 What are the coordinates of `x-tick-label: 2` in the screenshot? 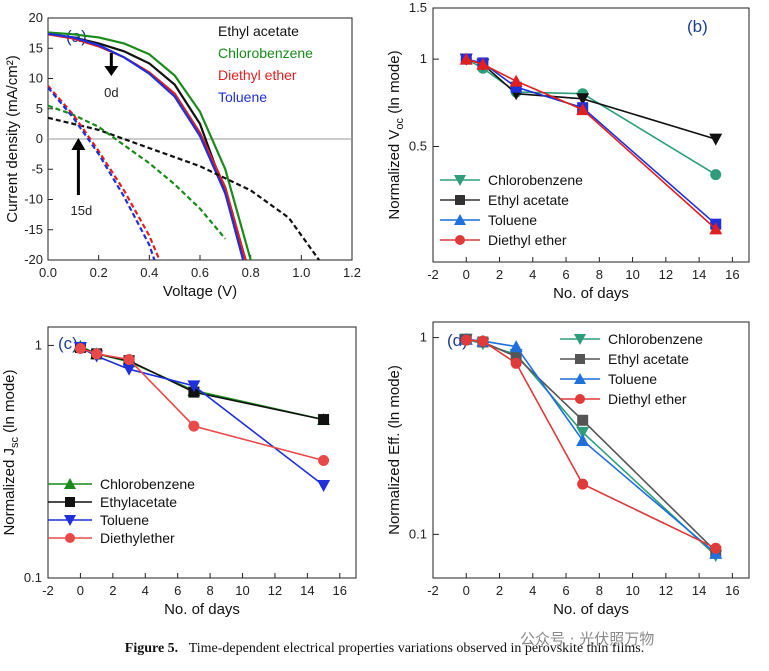 It's located at (499, 274).